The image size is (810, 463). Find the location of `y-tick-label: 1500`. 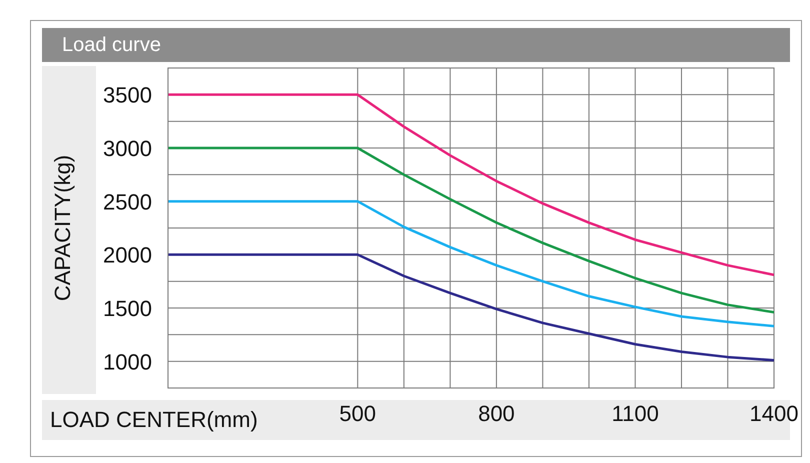

y-tick-label: 1500 is located at coordinates (127, 308).